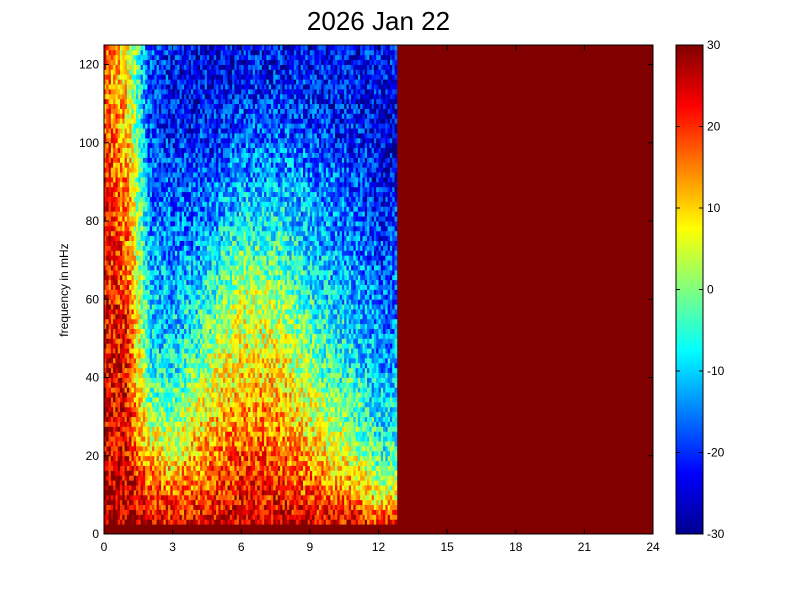 The width and height of the screenshot is (801, 600). Describe the element at coordinates (378, 21) in the screenshot. I see `chart-title: 2026 Jan 22` at that location.